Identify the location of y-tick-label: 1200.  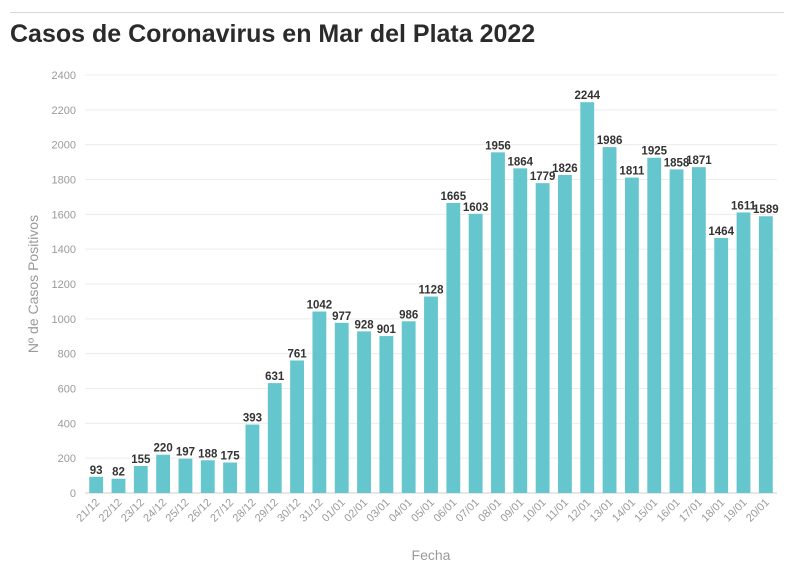
(64, 285).